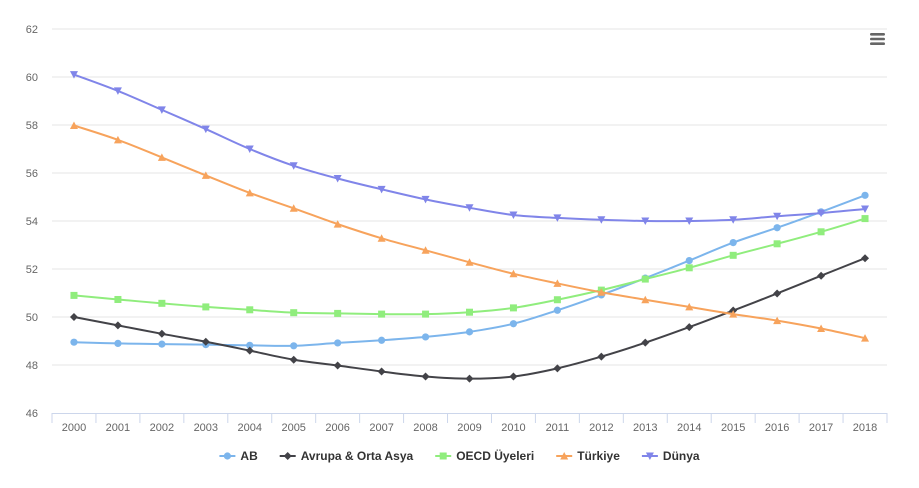 This screenshot has width=919, height=488. I want to click on hamburger-icon, so click(877, 39).